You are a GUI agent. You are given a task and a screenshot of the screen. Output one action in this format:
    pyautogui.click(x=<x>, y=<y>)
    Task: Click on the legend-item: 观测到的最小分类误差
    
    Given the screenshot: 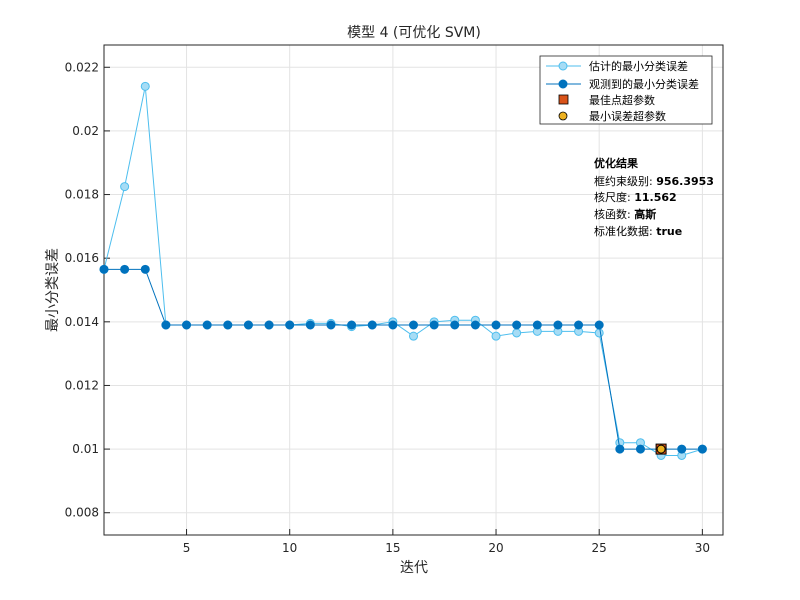 What is the action you would take?
    pyautogui.click(x=622, y=84)
    